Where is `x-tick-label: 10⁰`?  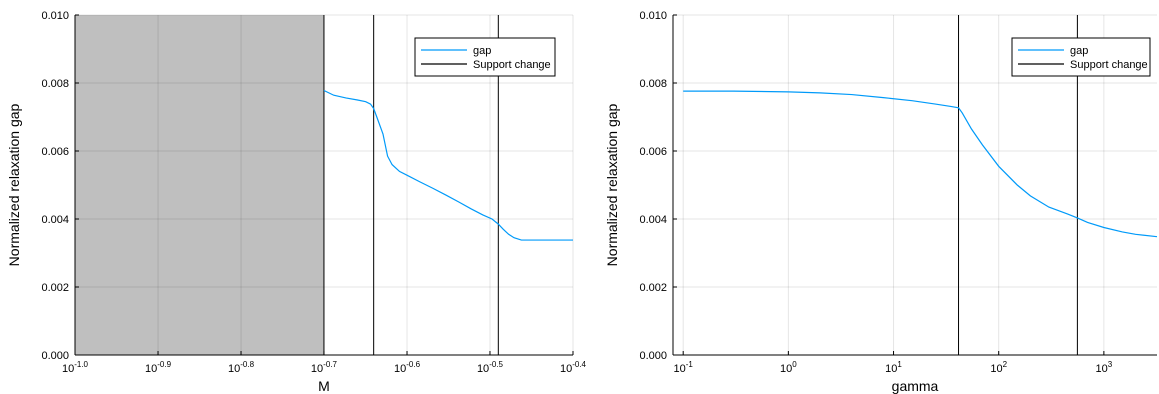
x-tick-label: 10⁰ is located at coordinates (788, 367).